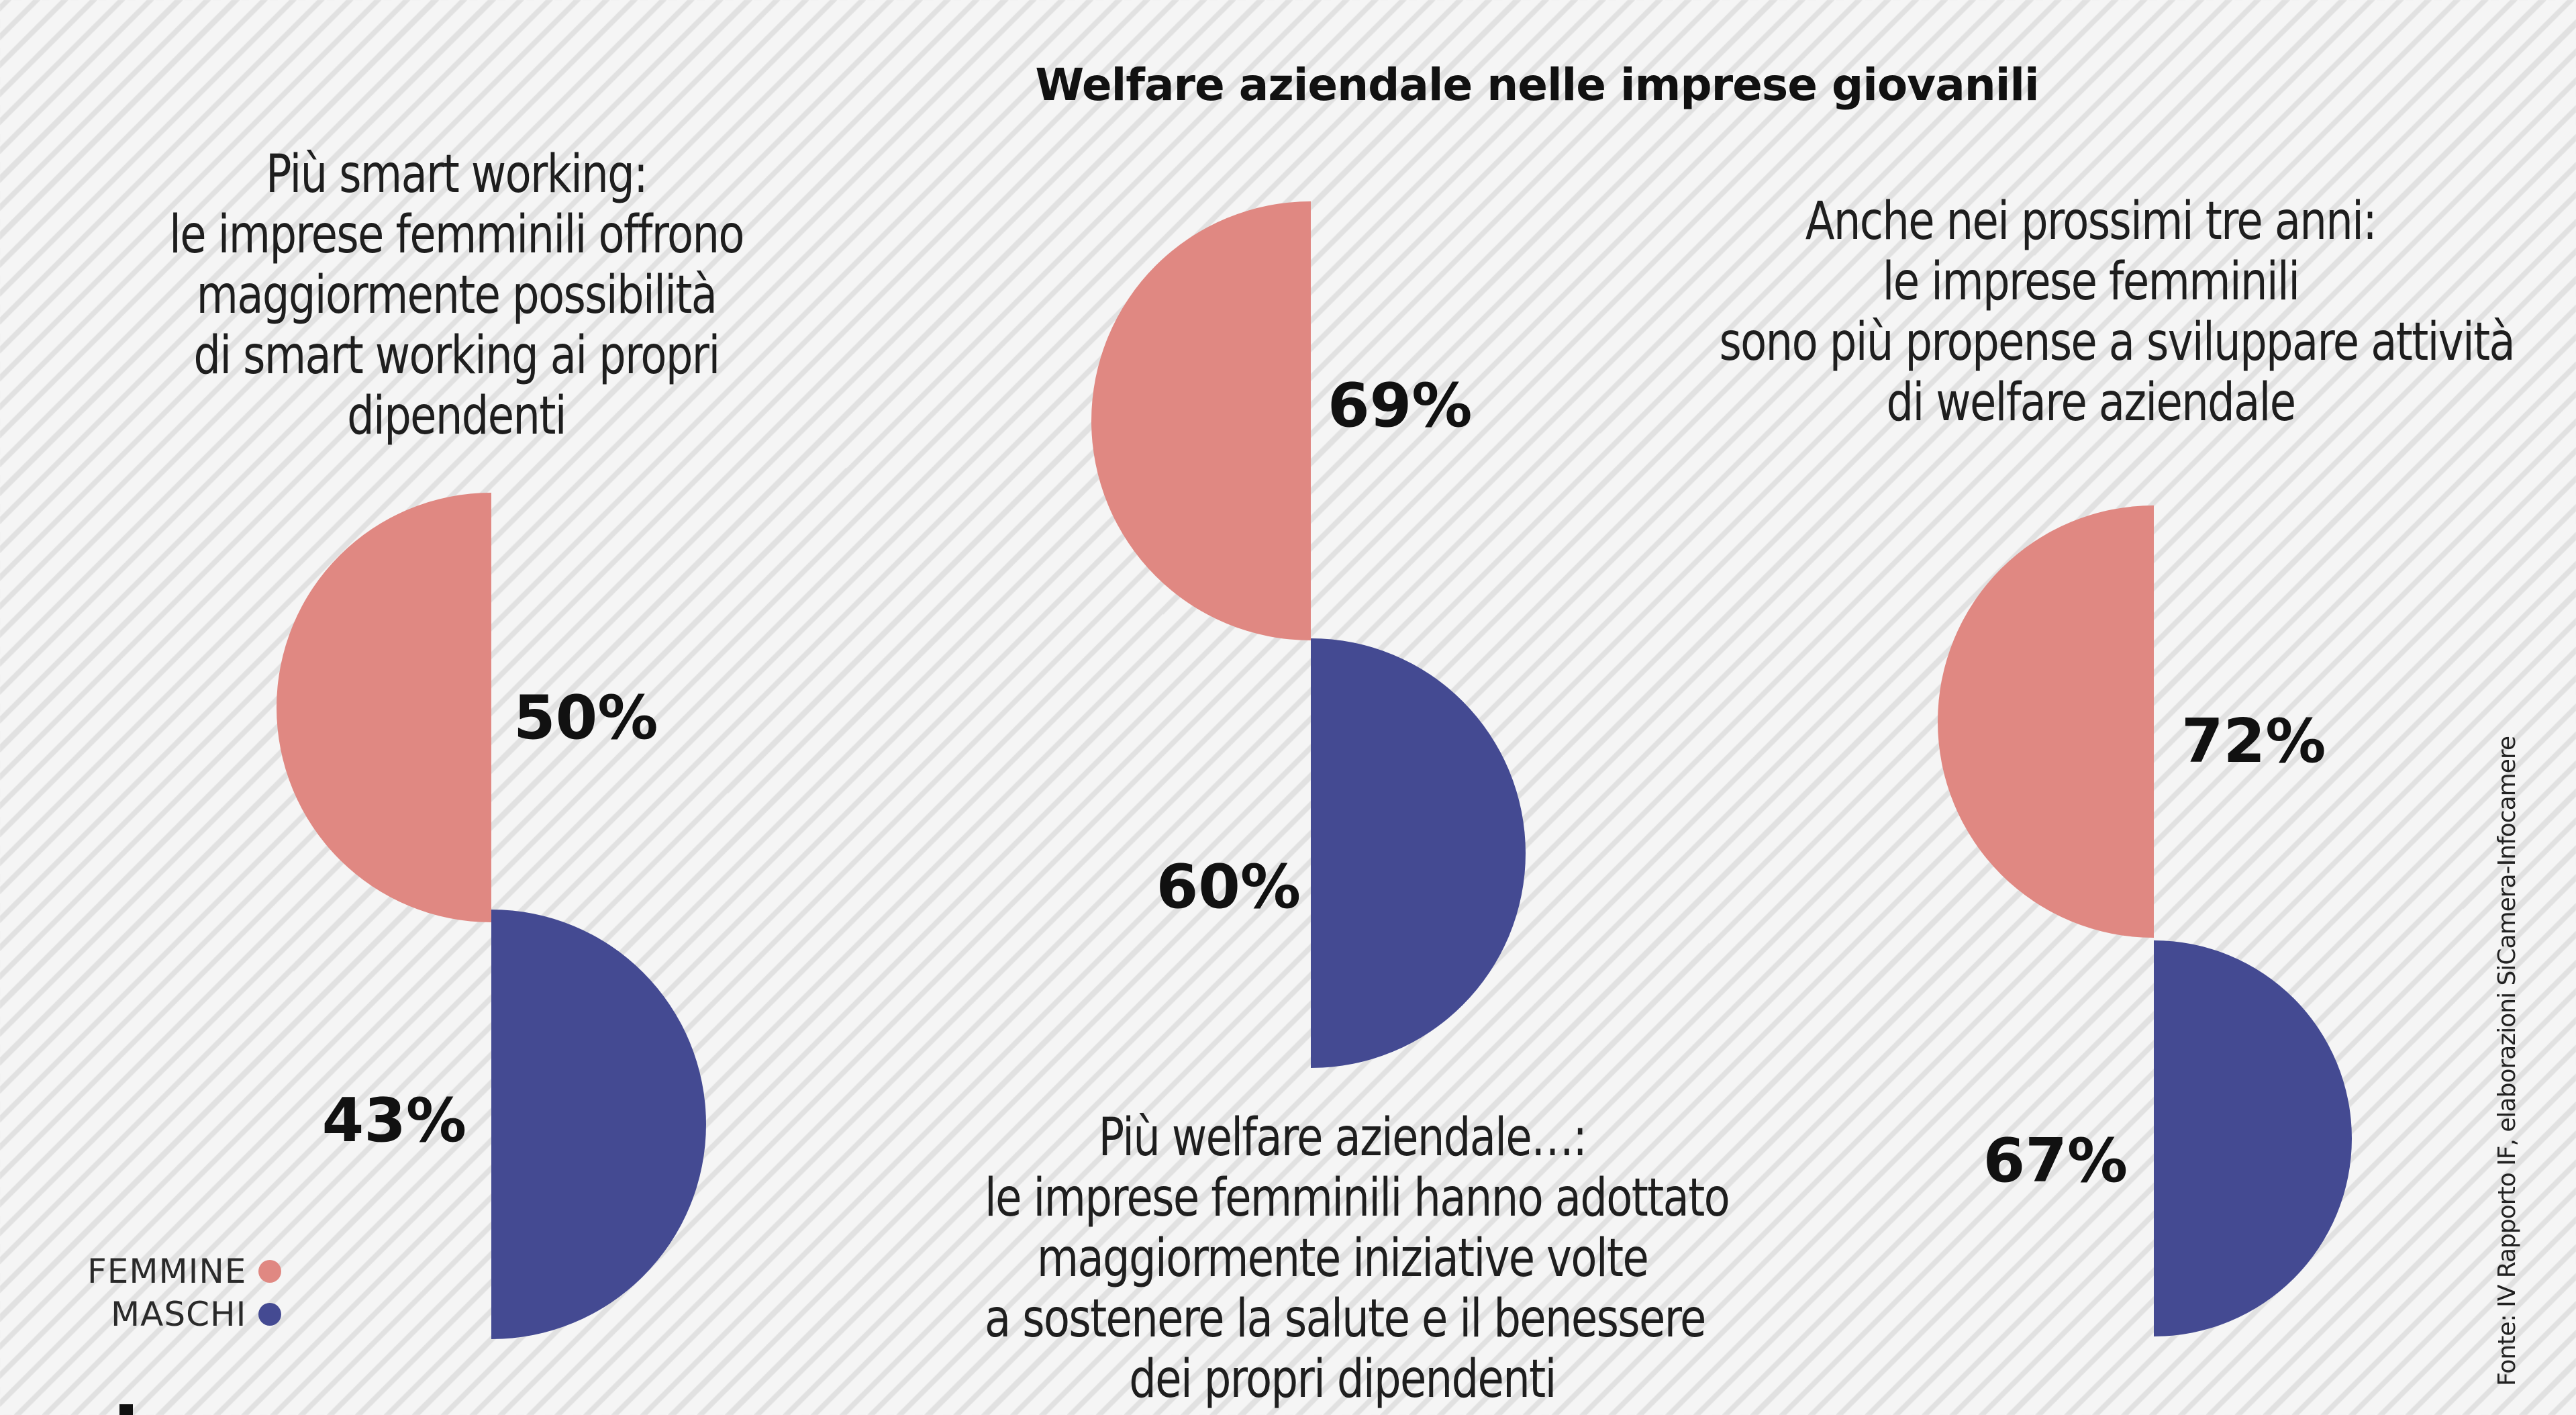  I want to click on caption-line: Più smart working:, so click(456, 174).